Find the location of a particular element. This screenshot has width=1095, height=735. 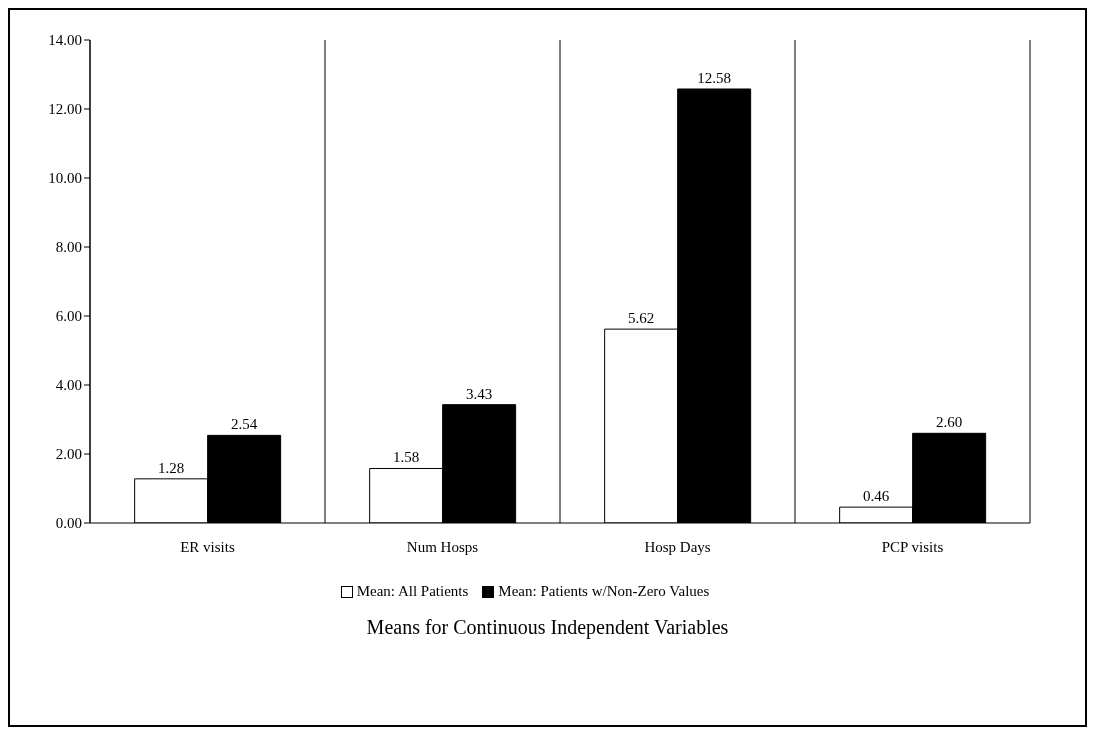

legend-label: Mean: Patients w/Non-Zero Values is located at coordinates (604, 591).